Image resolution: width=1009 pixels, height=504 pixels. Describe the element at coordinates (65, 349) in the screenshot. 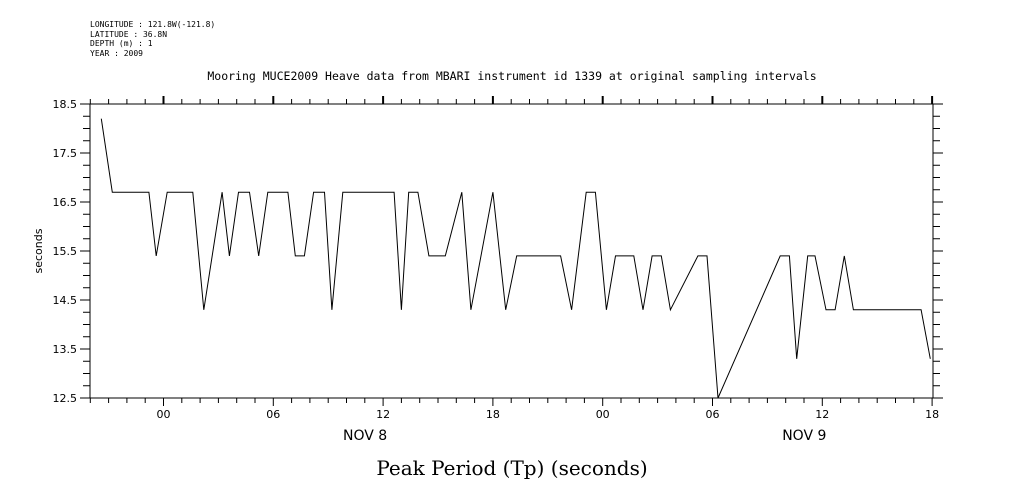

I see `y-tick-label: 13.5` at that location.